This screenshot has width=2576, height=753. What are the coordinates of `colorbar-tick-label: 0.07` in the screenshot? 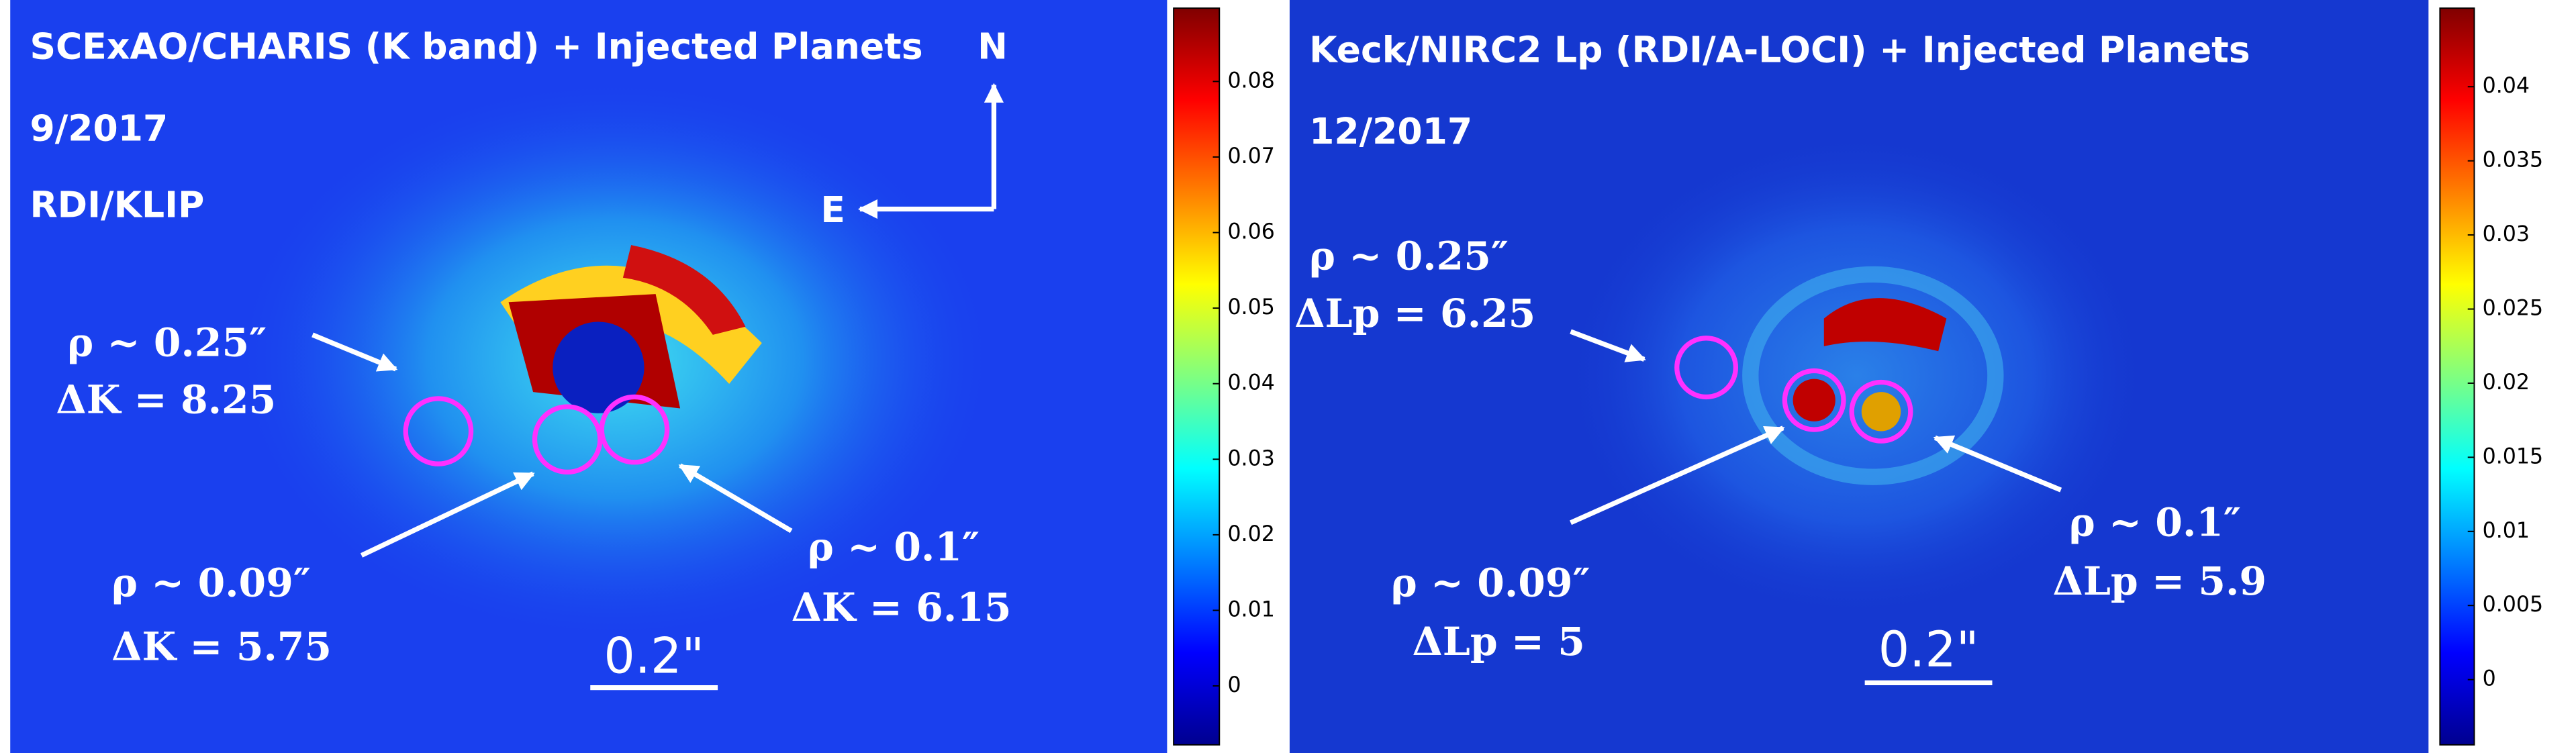 It's located at (1250, 156).